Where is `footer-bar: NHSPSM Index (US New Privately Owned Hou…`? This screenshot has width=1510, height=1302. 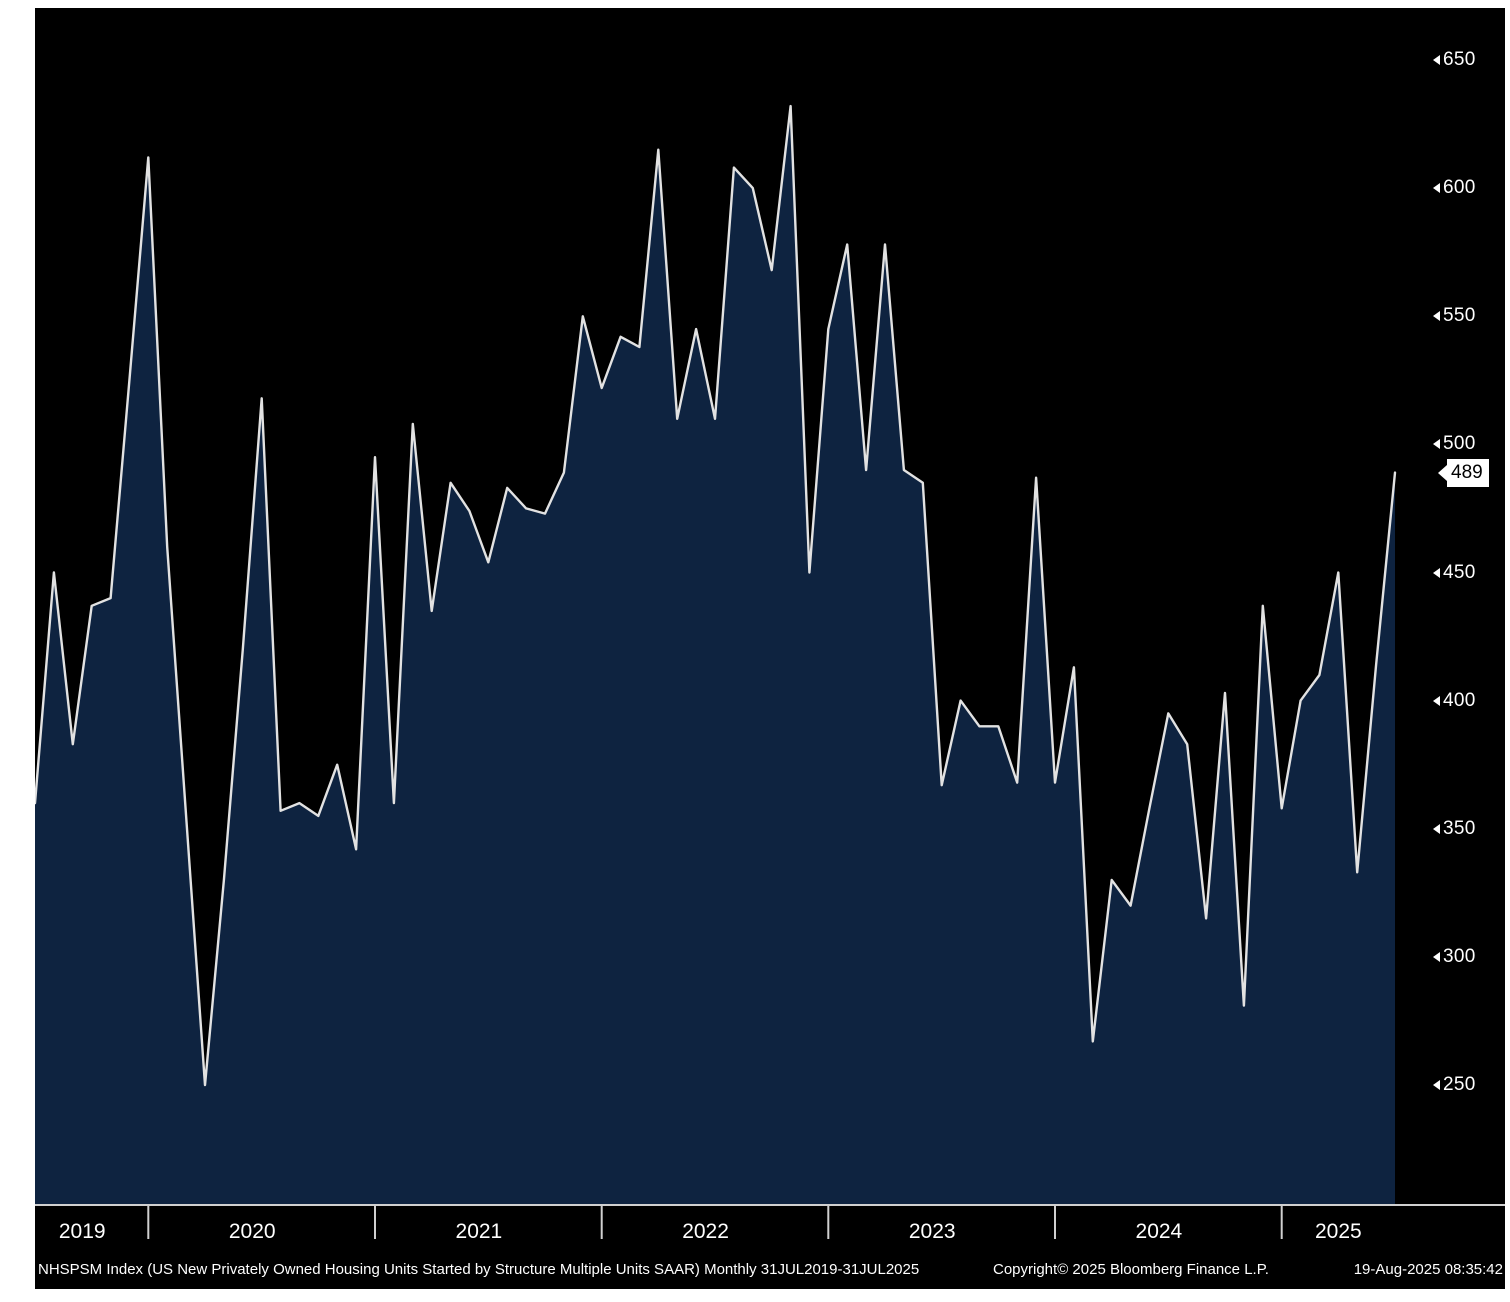 footer-bar: NHSPSM Index (US New Privately Owned Hou… is located at coordinates (770, 1271).